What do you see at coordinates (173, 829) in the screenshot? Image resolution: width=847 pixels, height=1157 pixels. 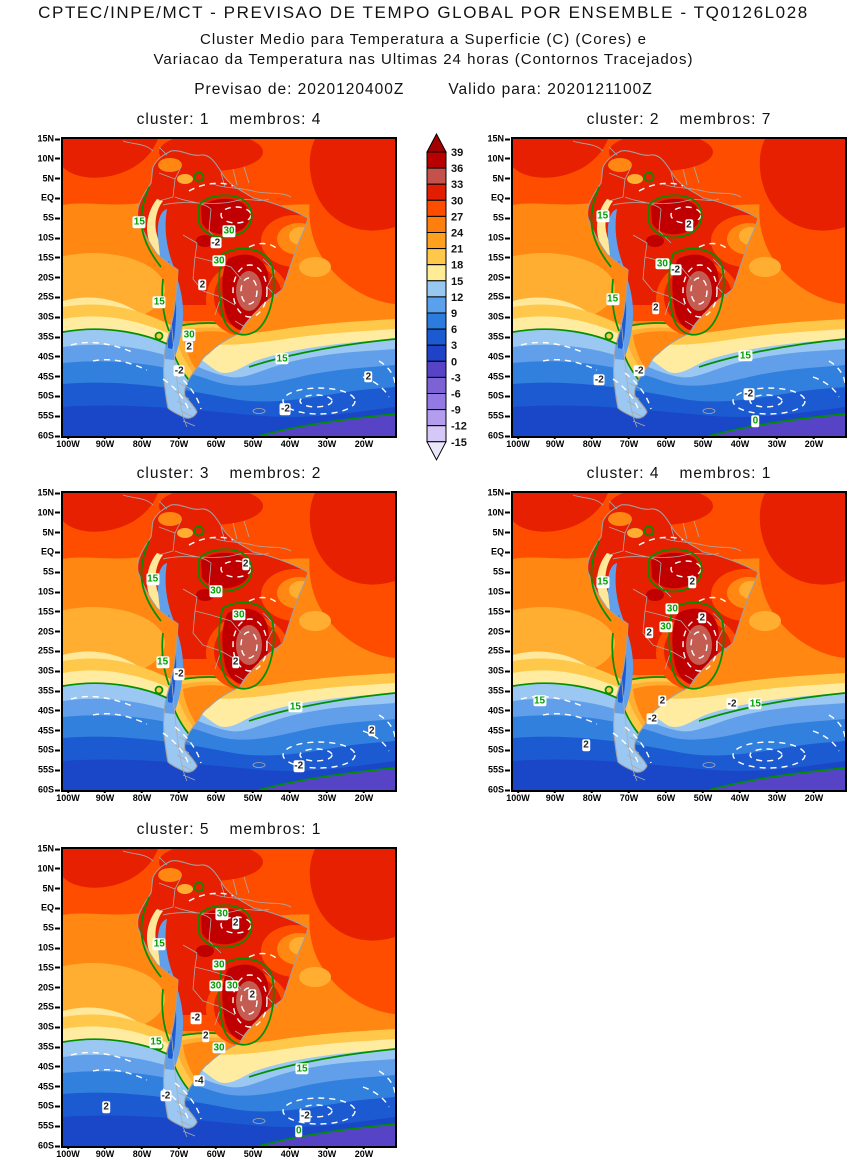 I see `panel-cluster-label: cluster: 5` at bounding box center [173, 829].